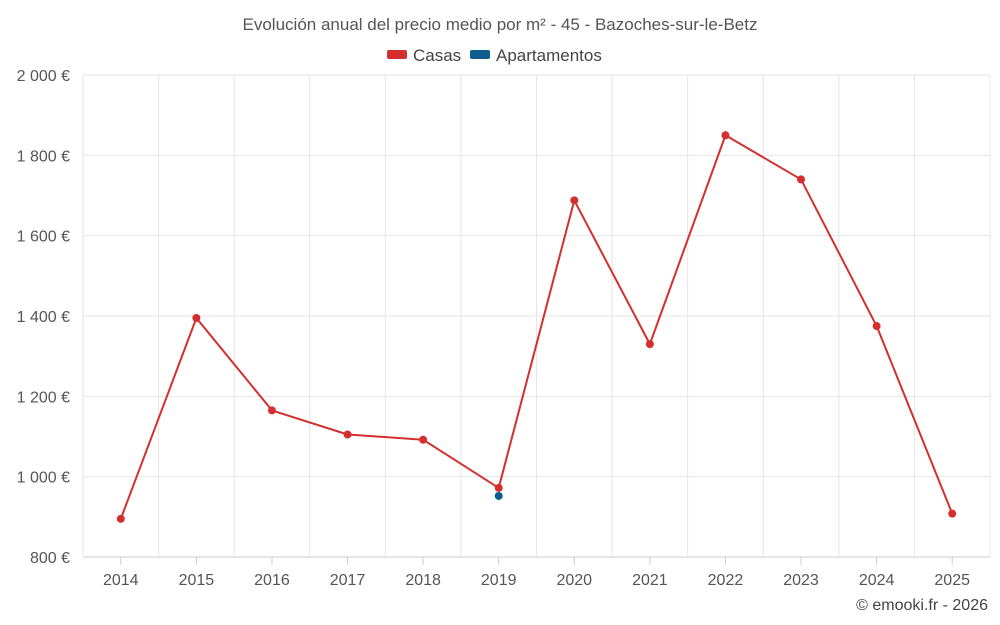 This screenshot has height=625, width=1000. I want to click on x-tick-label: 2021, so click(650, 580).